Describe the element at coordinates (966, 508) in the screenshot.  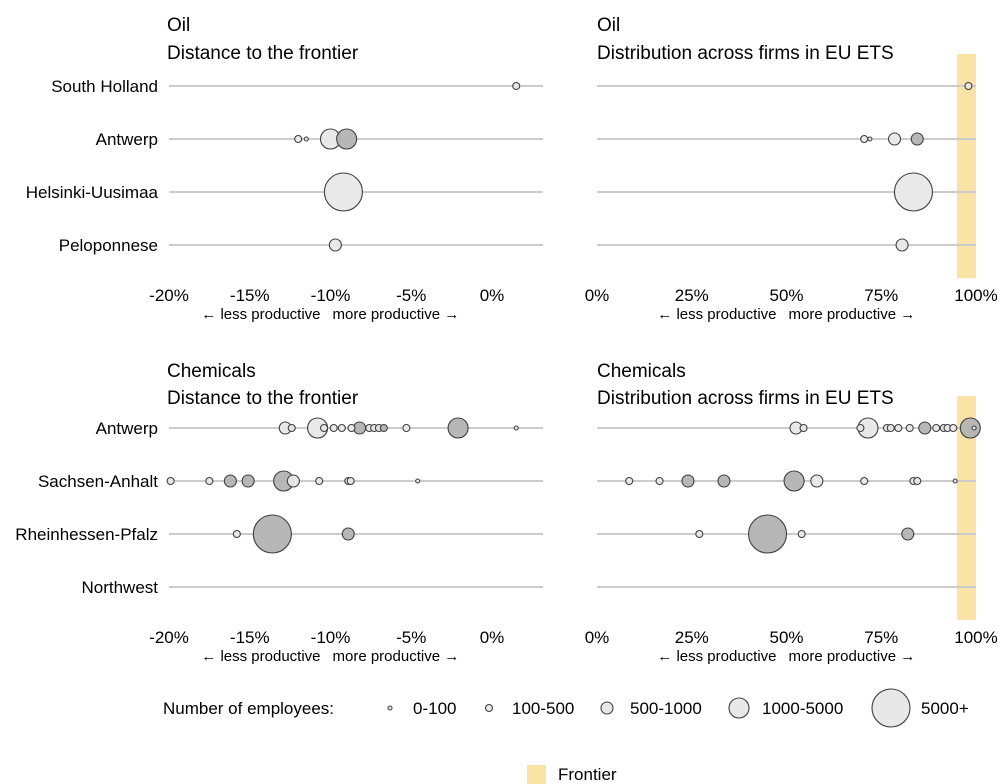
I see `frontier-band` at that location.